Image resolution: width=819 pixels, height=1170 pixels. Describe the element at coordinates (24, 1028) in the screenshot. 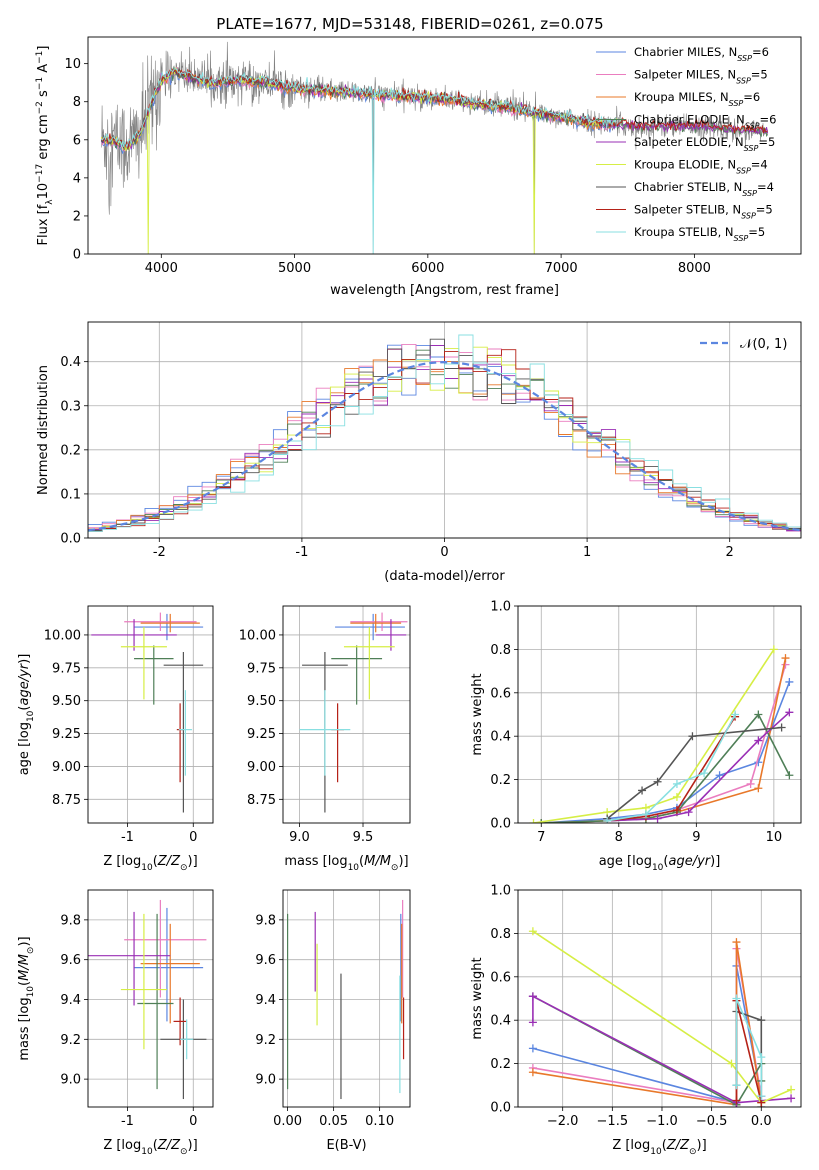

I see `label-part: mass [log` at that location.